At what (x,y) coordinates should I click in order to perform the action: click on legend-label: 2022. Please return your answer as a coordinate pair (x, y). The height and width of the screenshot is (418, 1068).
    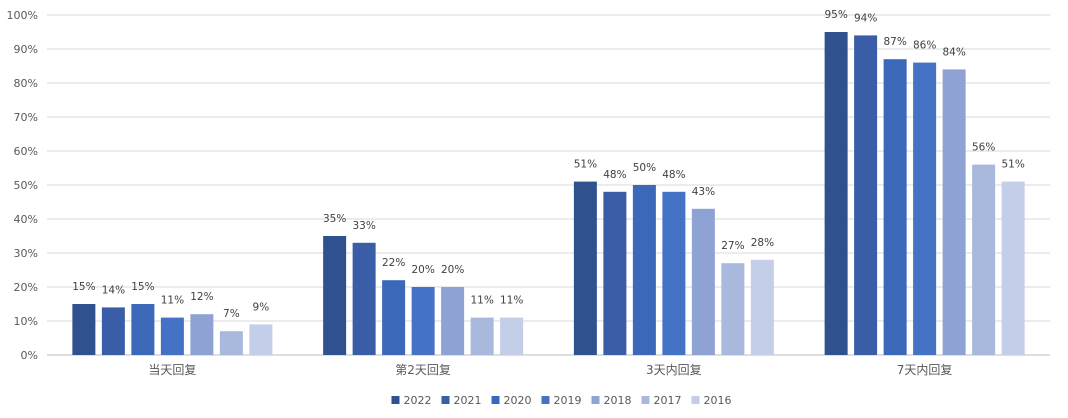
    Looking at the image, I should click on (418, 400).